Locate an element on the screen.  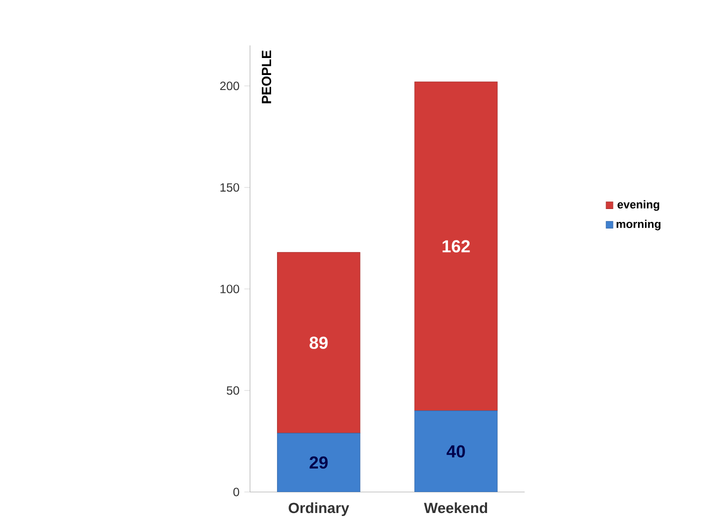
data-label: 29 is located at coordinates (319, 462).